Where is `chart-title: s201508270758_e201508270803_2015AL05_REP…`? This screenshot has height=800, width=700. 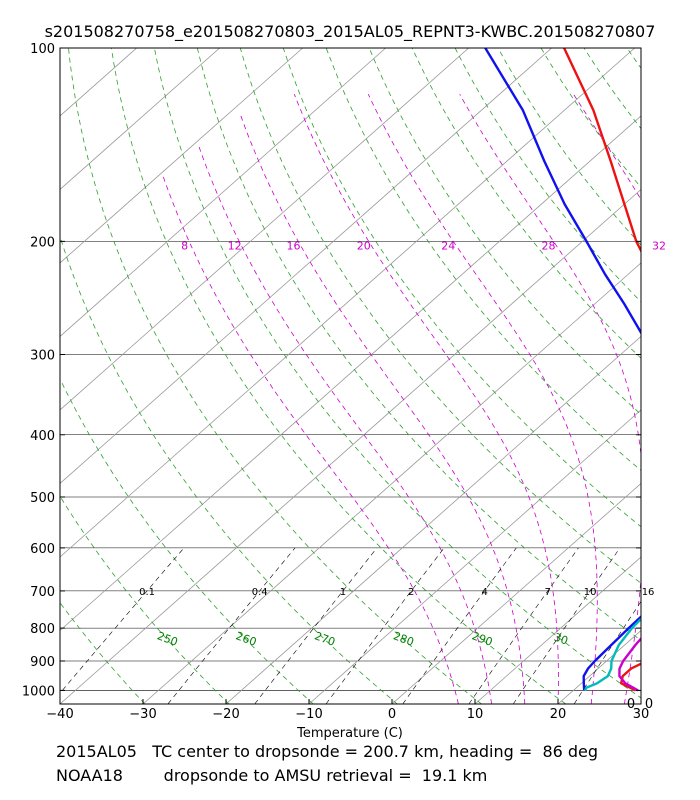 chart-title: s201508270758_e201508270803_2015AL05_REP… is located at coordinates (350, 32).